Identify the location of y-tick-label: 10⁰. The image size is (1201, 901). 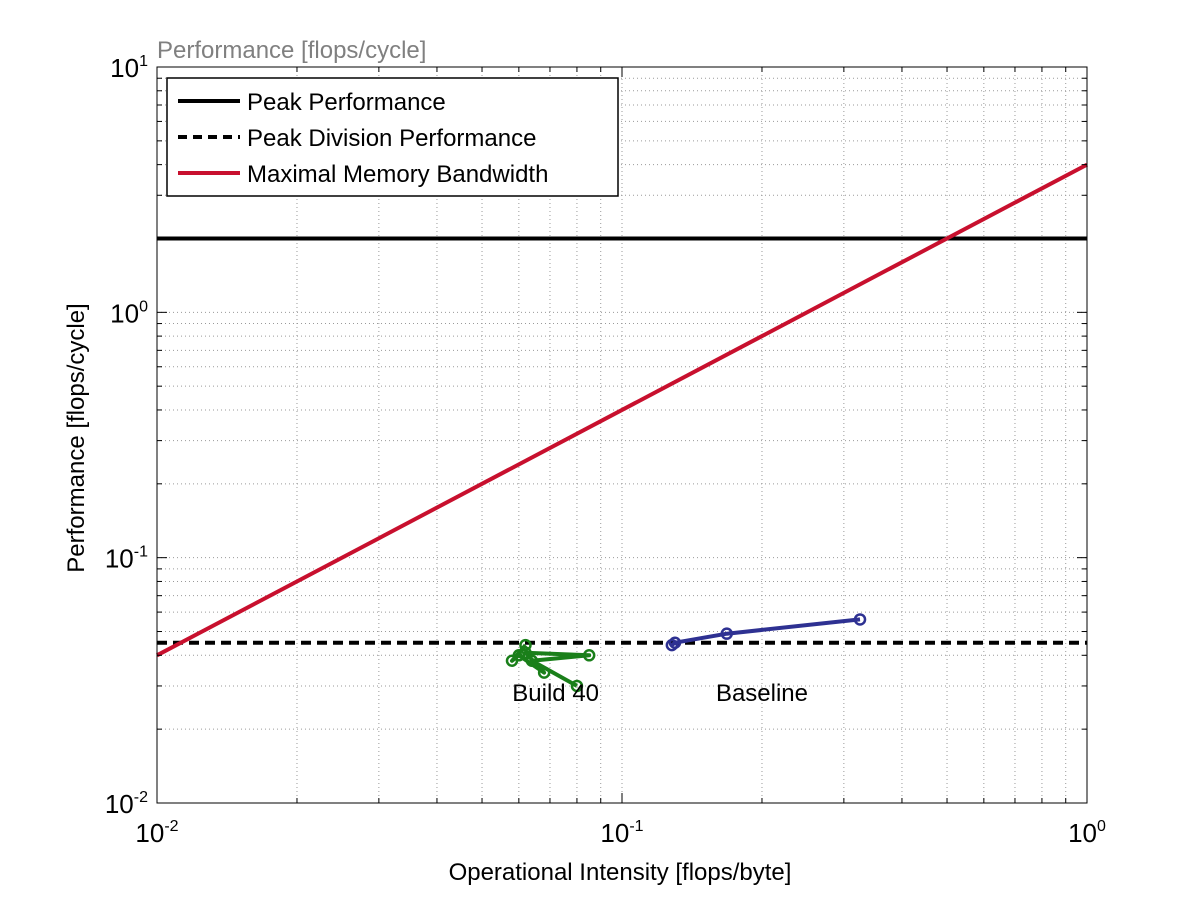
(129, 313).